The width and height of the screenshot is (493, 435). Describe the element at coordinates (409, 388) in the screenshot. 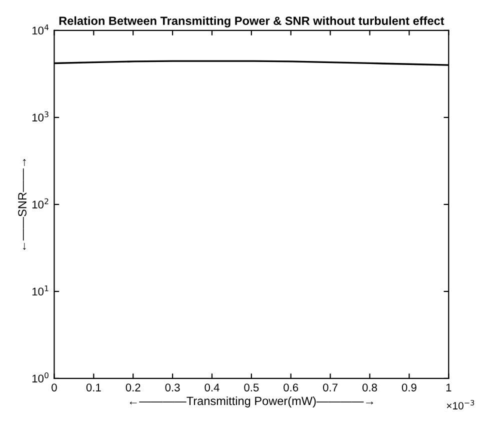

I see `x-tick-label: 0.9` at that location.